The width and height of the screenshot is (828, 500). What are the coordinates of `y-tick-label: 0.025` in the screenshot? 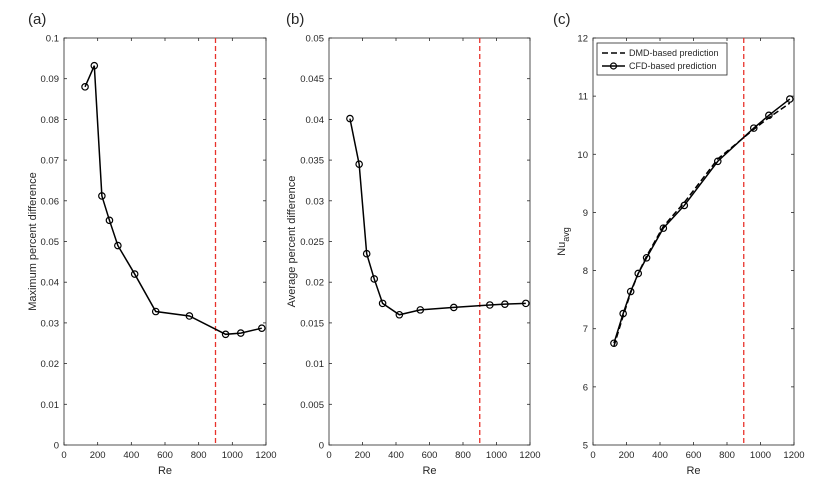 It's located at (312, 242).